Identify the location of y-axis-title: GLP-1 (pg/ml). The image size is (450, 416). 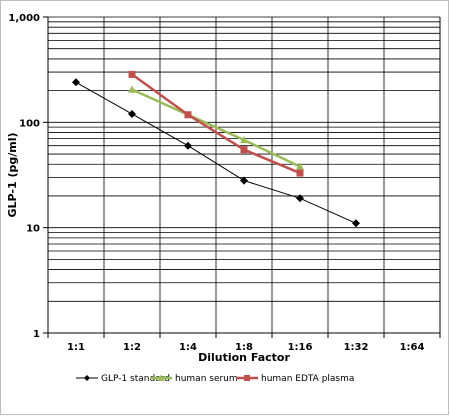
(12, 174).